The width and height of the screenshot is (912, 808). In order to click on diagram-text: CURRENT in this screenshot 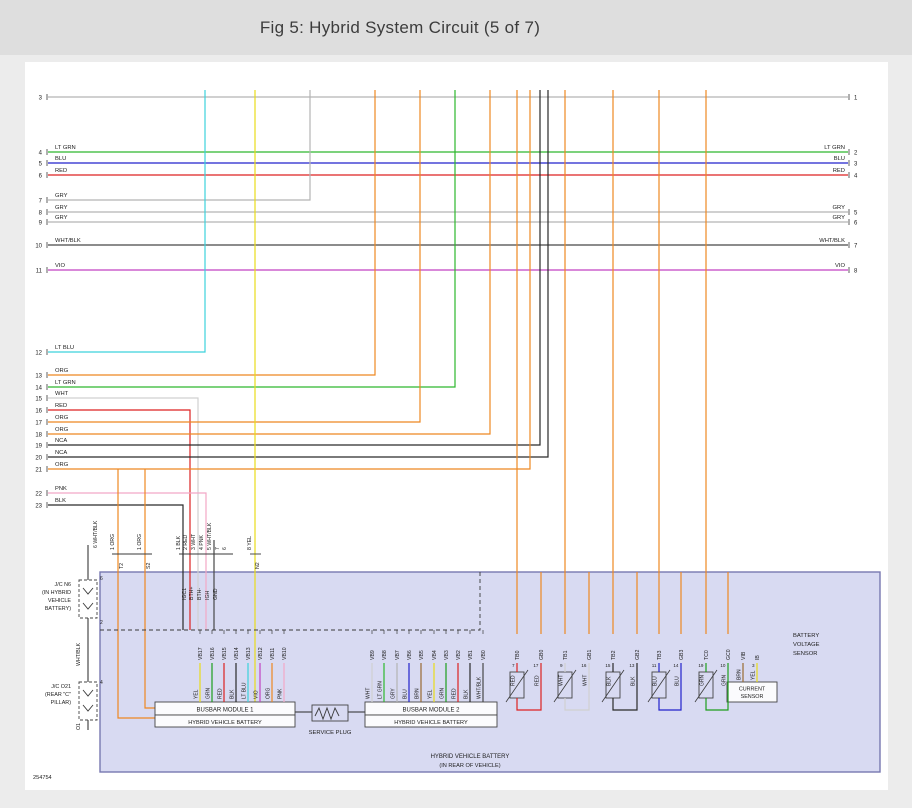, I will do `click(752, 690)`.